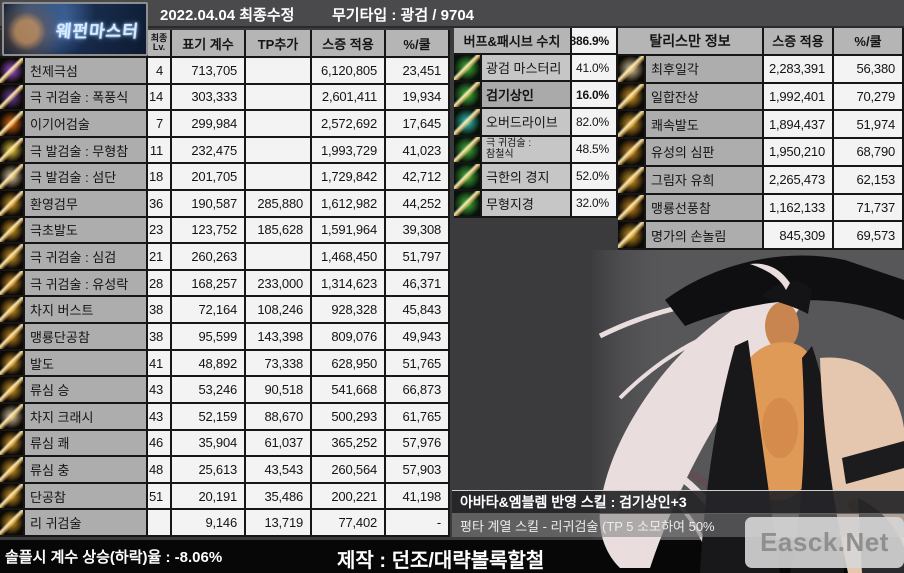 The width and height of the screenshot is (904, 573). Describe the element at coordinates (595, 150) in the screenshot. I see `buff-value: 48.5%` at that location.